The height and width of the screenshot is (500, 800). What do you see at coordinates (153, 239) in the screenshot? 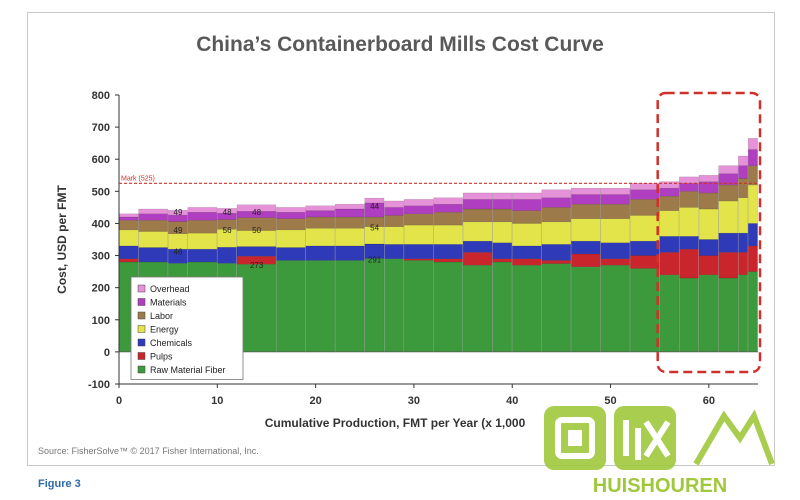
I see `bar-mill-2-energy` at bounding box center [153, 239].